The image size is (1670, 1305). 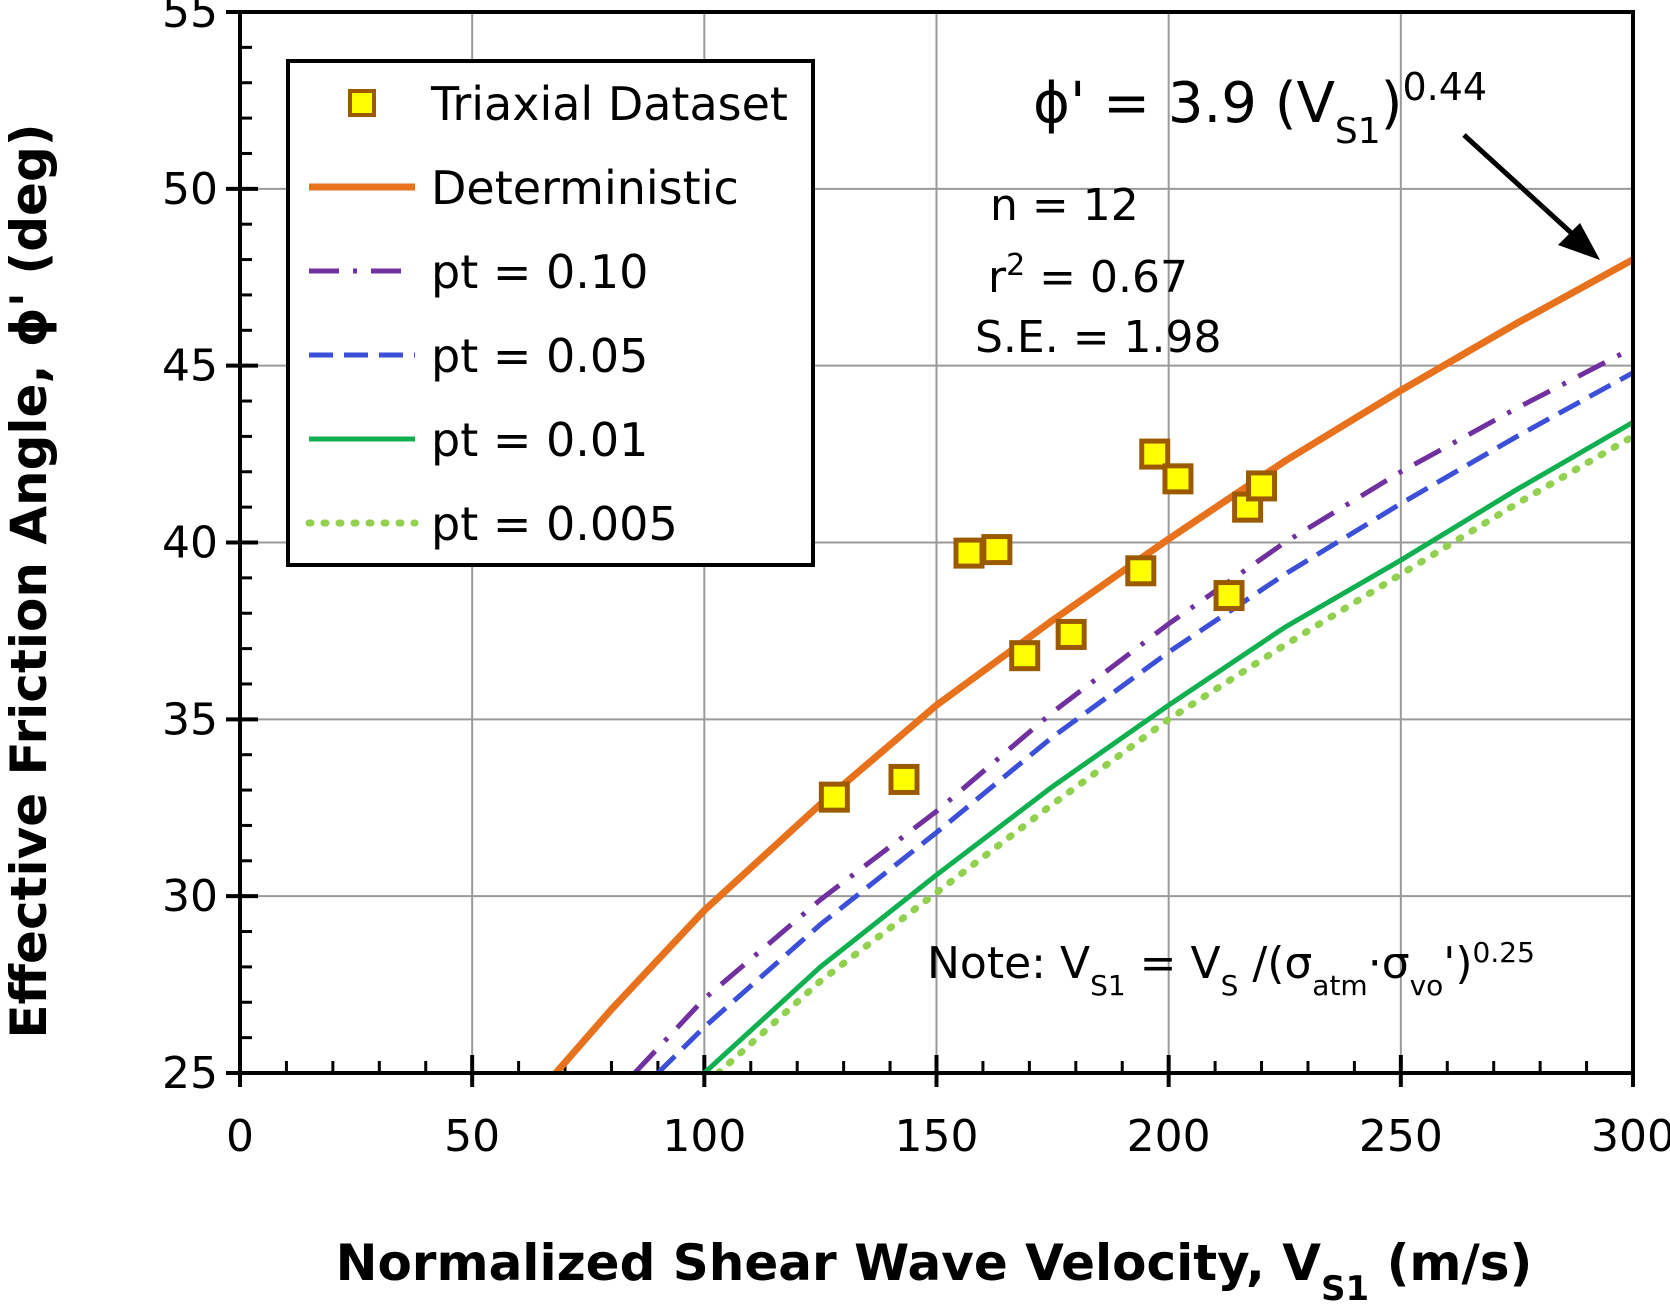 I want to click on arrow-head, so click(x=1579, y=241).